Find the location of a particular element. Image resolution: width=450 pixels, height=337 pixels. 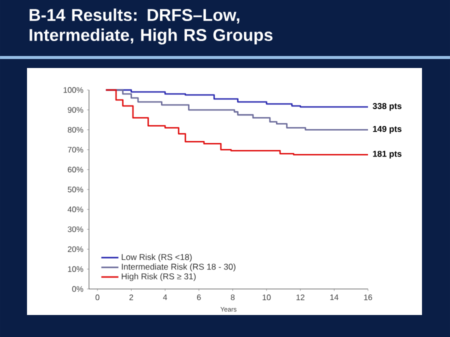

y-tick-label: 20% is located at coordinates (76, 249).